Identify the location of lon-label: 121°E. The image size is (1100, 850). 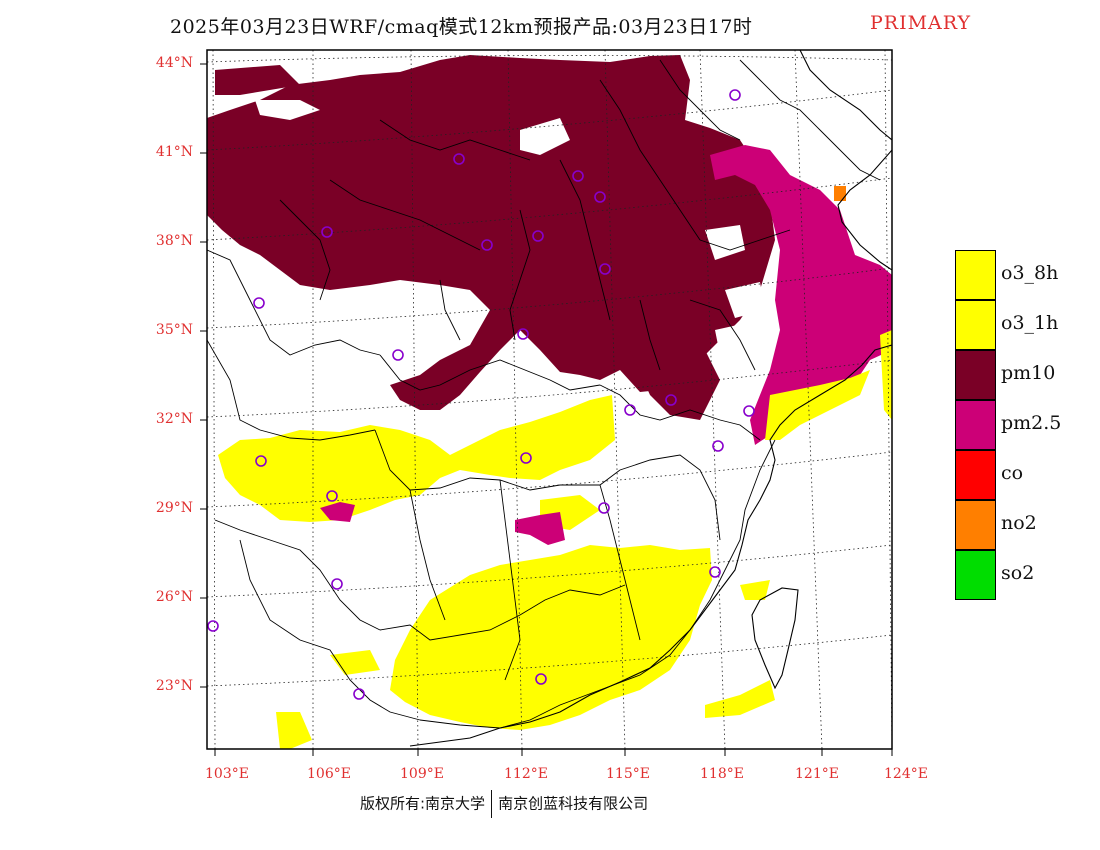
(817, 774).